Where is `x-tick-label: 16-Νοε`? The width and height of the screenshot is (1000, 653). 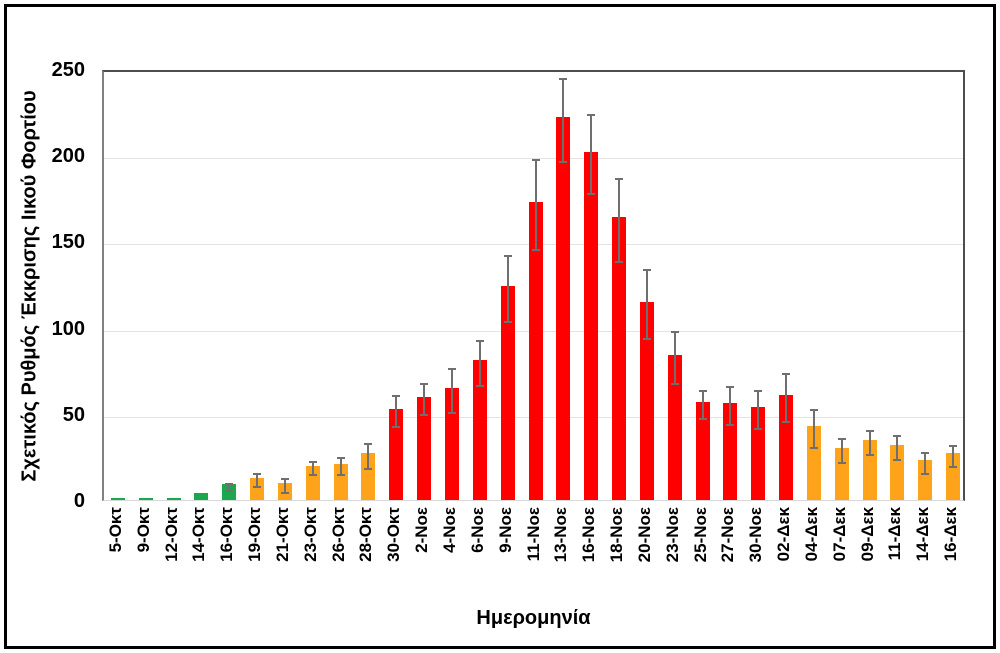
x-tick-label: 16-Νοε is located at coordinates (589, 535).